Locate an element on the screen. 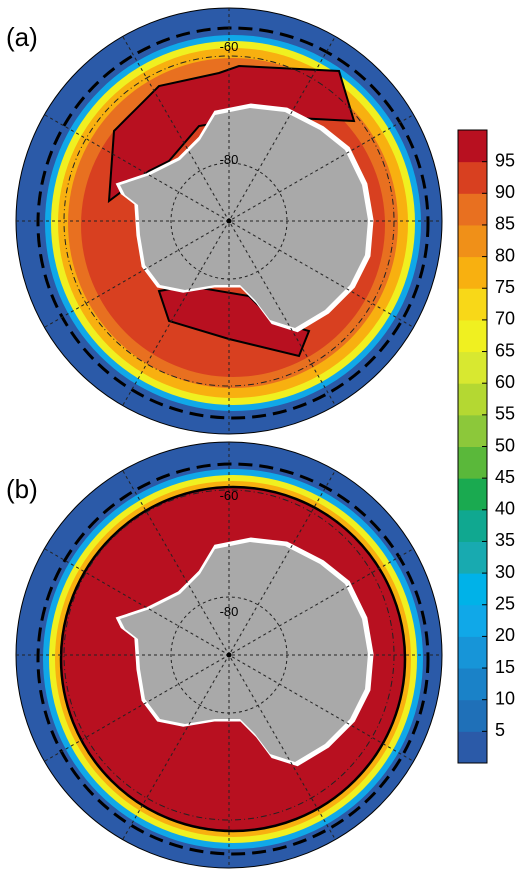  panel-label: (b) is located at coordinates (22, 489).